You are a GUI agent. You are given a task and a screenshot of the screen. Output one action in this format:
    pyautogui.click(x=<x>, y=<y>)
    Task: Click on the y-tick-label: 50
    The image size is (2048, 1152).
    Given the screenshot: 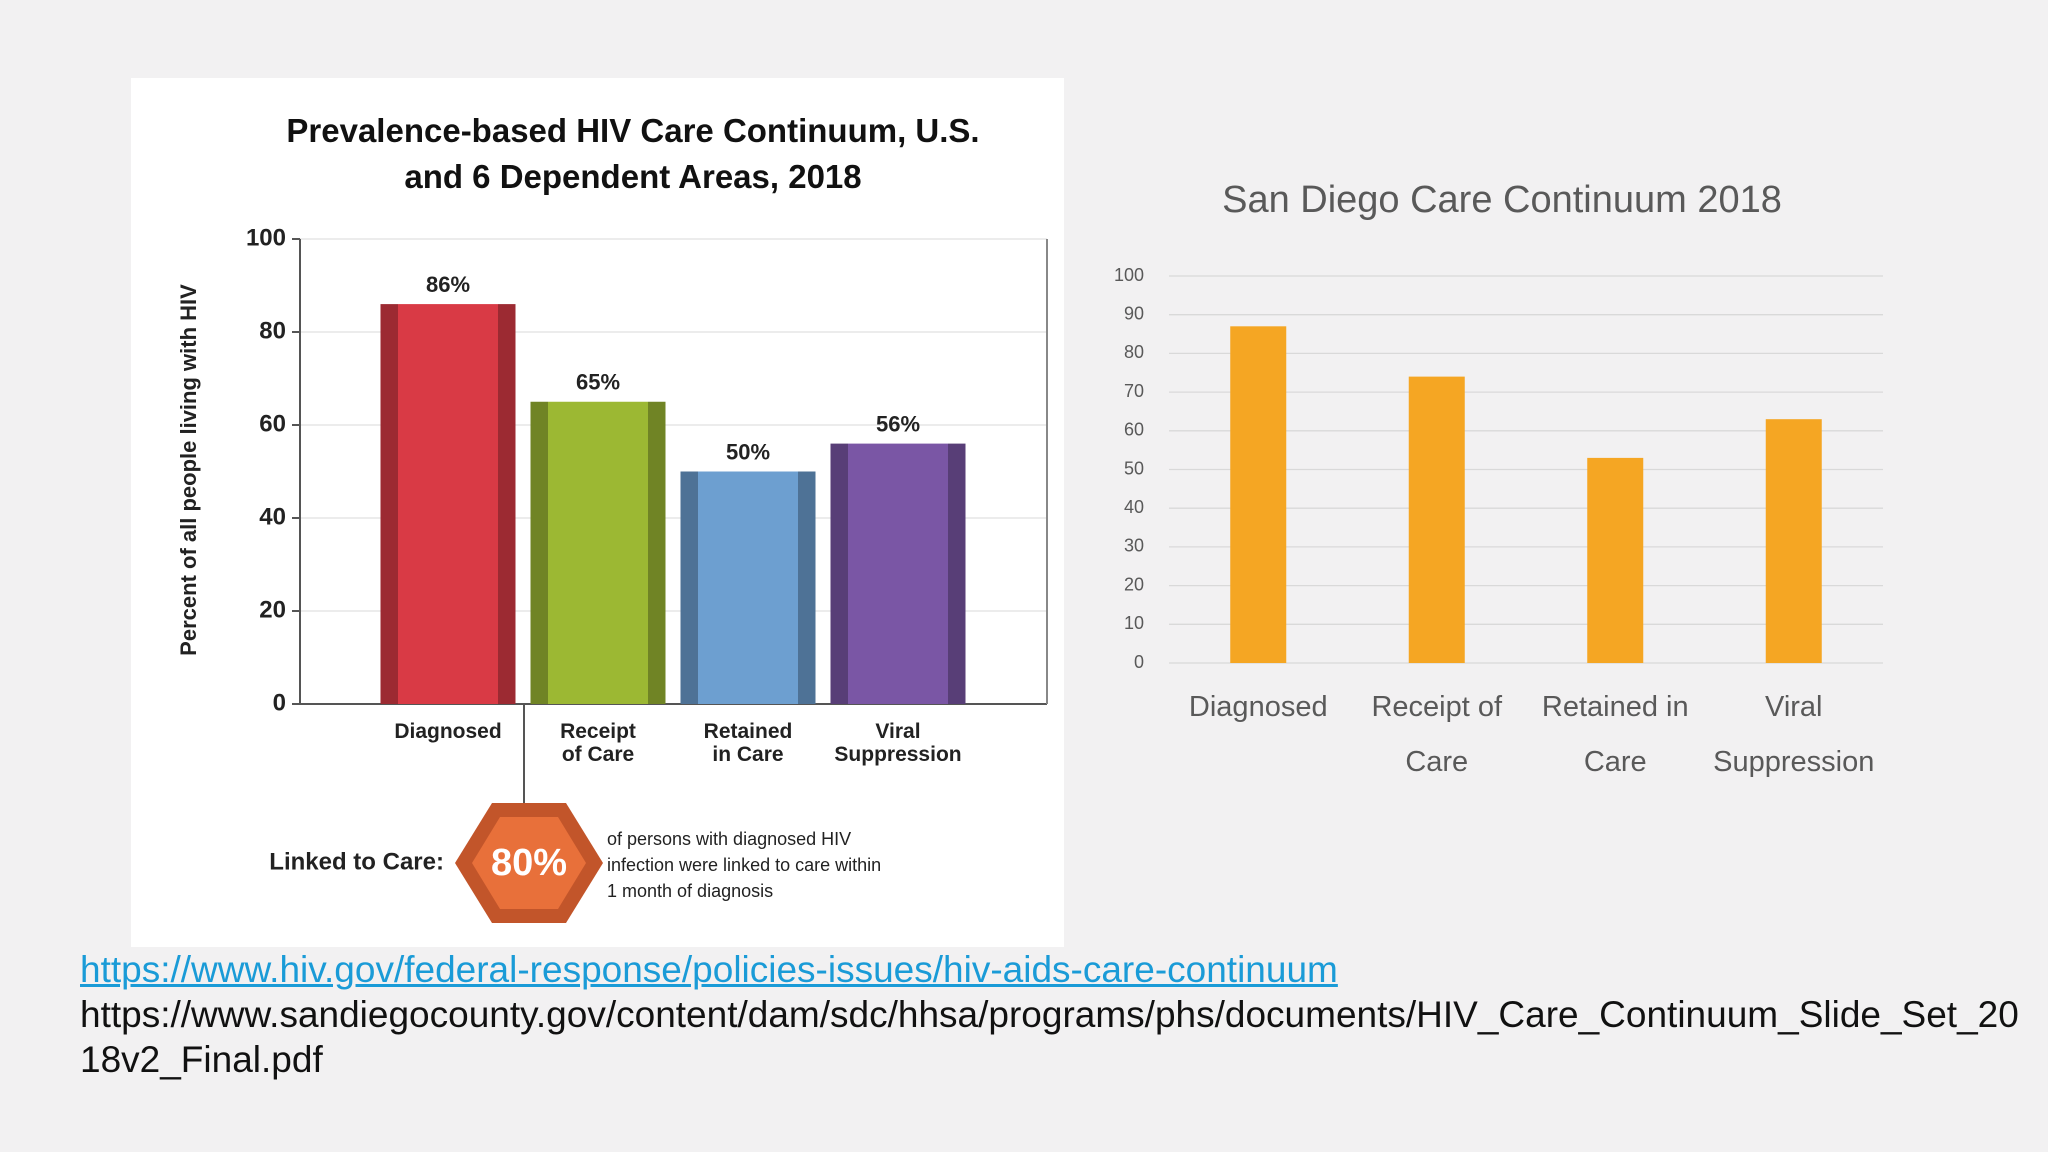 What is the action you would take?
    pyautogui.click(x=1134, y=468)
    